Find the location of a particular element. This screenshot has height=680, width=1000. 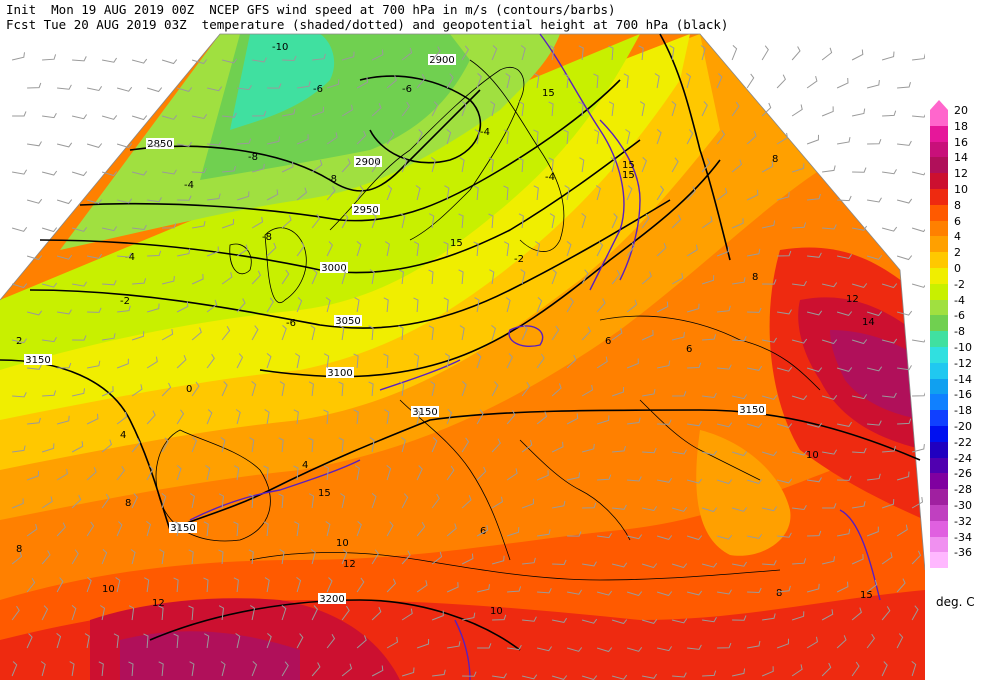

legend-units: deg. C is located at coordinates (955, 602).